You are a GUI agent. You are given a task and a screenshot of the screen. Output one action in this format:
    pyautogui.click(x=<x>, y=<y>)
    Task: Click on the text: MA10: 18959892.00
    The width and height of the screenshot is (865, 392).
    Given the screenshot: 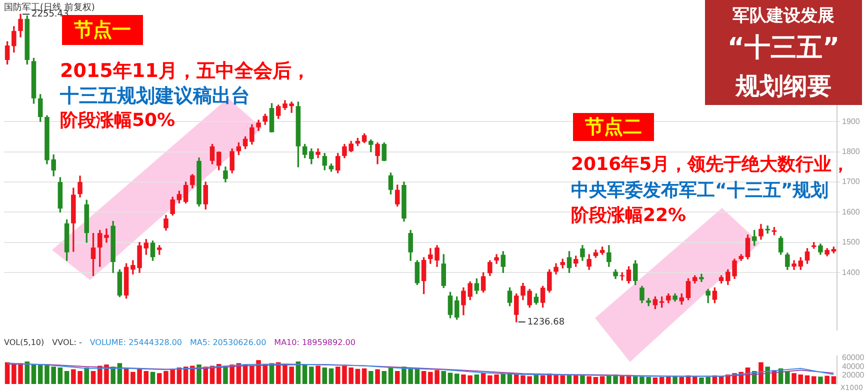 What is the action you would take?
    pyautogui.click(x=315, y=342)
    